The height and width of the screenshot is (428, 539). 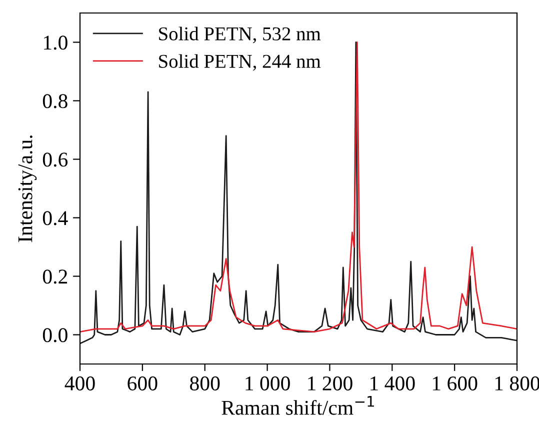 I want to click on y-tick-label: 1.0, so click(x=56, y=43).